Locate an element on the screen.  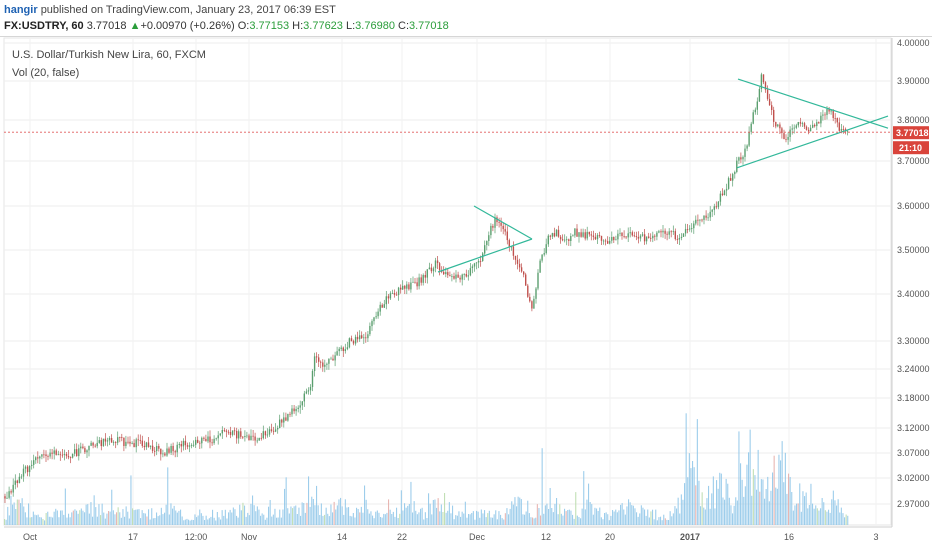
y-tick-label: 3.90000 is located at coordinates (913, 81).